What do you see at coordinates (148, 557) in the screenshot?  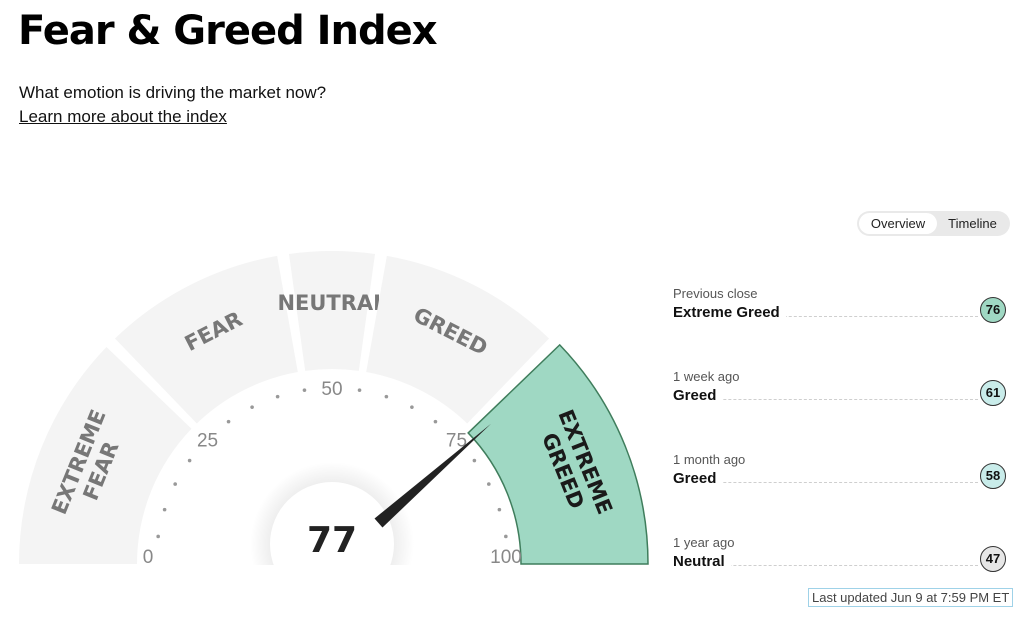 I see `gauge-tick-label: 0` at bounding box center [148, 557].